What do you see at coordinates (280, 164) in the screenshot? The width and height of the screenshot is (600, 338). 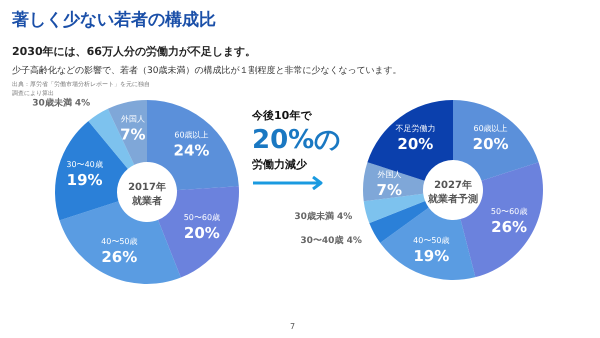 I see `text: 労働力減少` at bounding box center [280, 164].